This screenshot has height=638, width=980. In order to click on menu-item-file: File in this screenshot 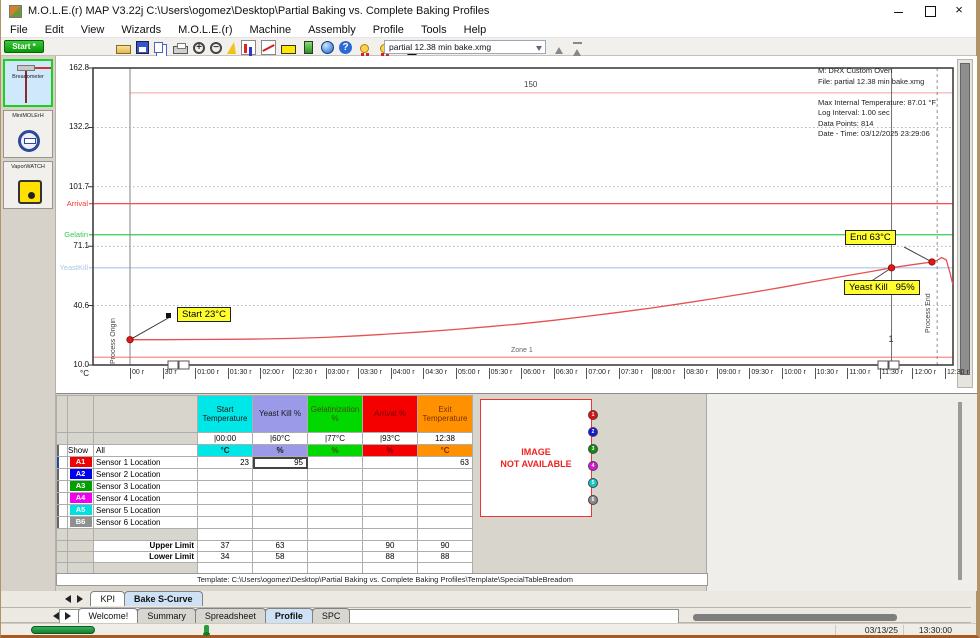, I will do `click(19, 29)`.